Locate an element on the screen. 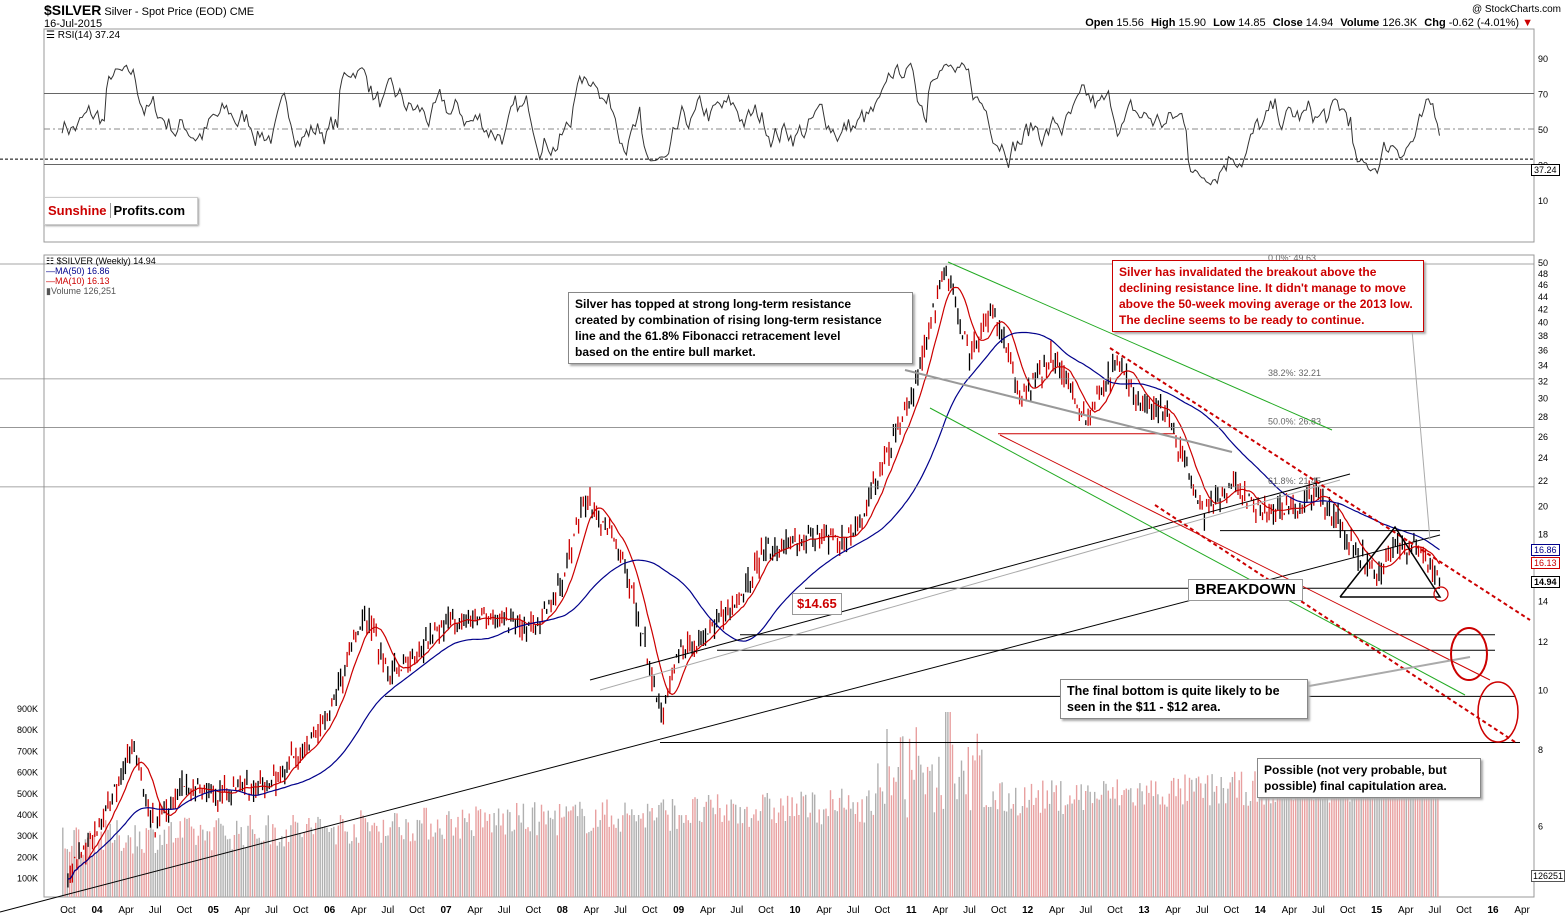 This screenshot has height=919, width=1565. x-axis-label: 16 is located at coordinates (1493, 910).